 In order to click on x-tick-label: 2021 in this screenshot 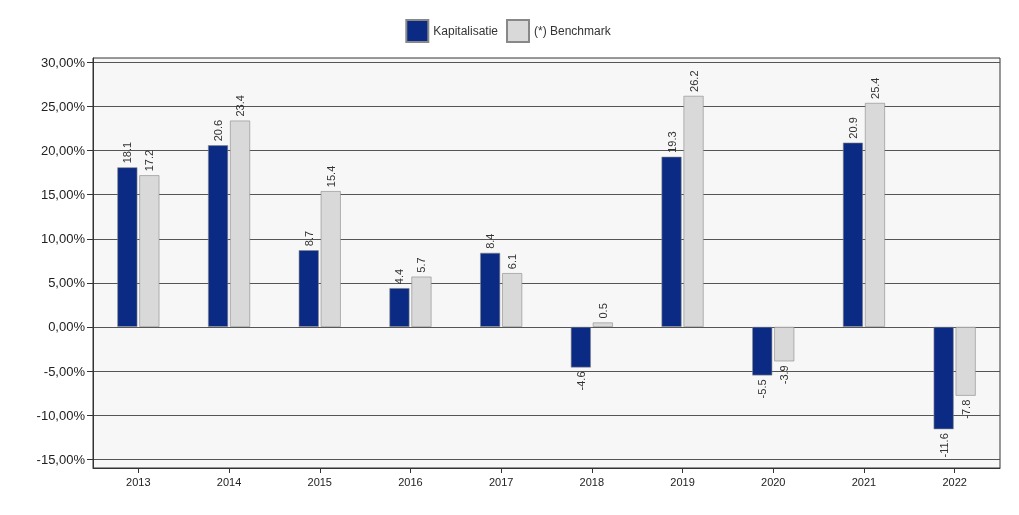, I will do `click(864, 481)`.